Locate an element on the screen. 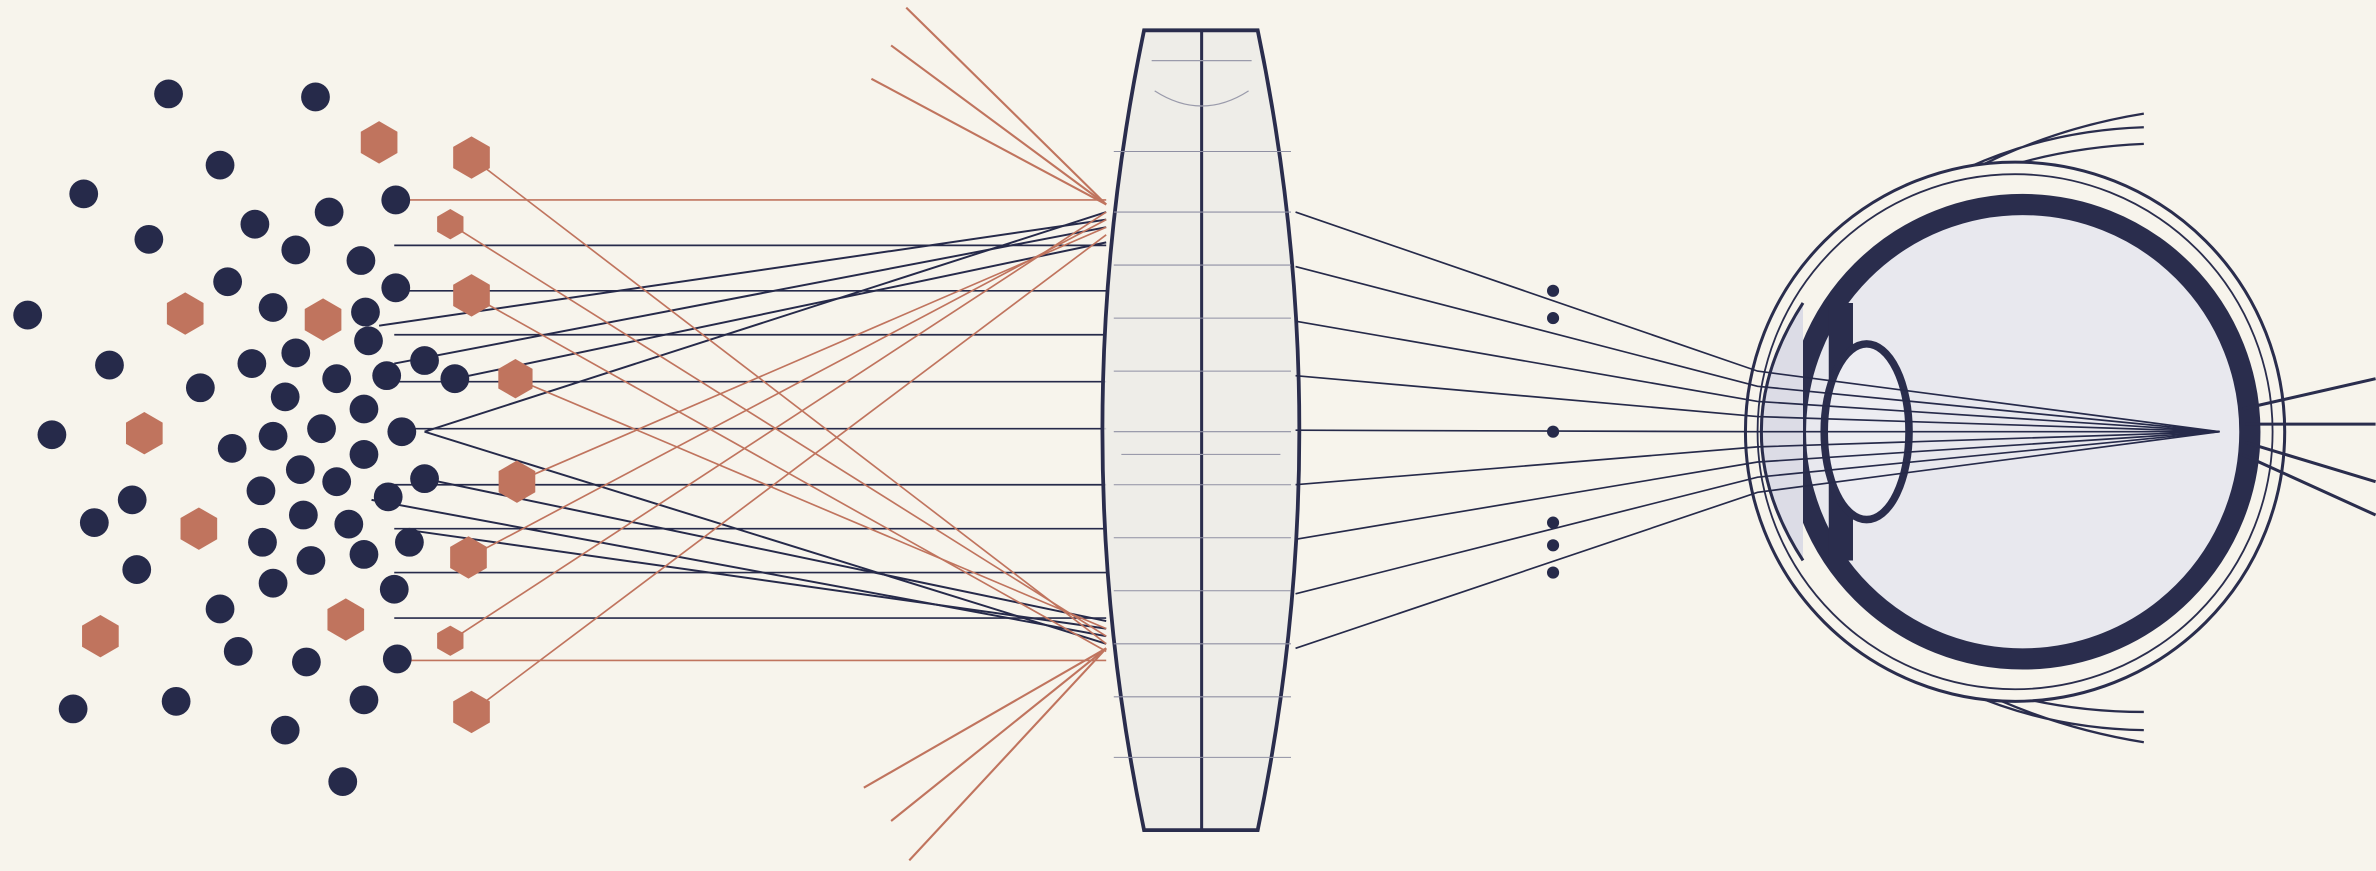 Image resolution: width=2376 pixels, height=871 pixels. lens-grid is located at coordinates (1202, 454).